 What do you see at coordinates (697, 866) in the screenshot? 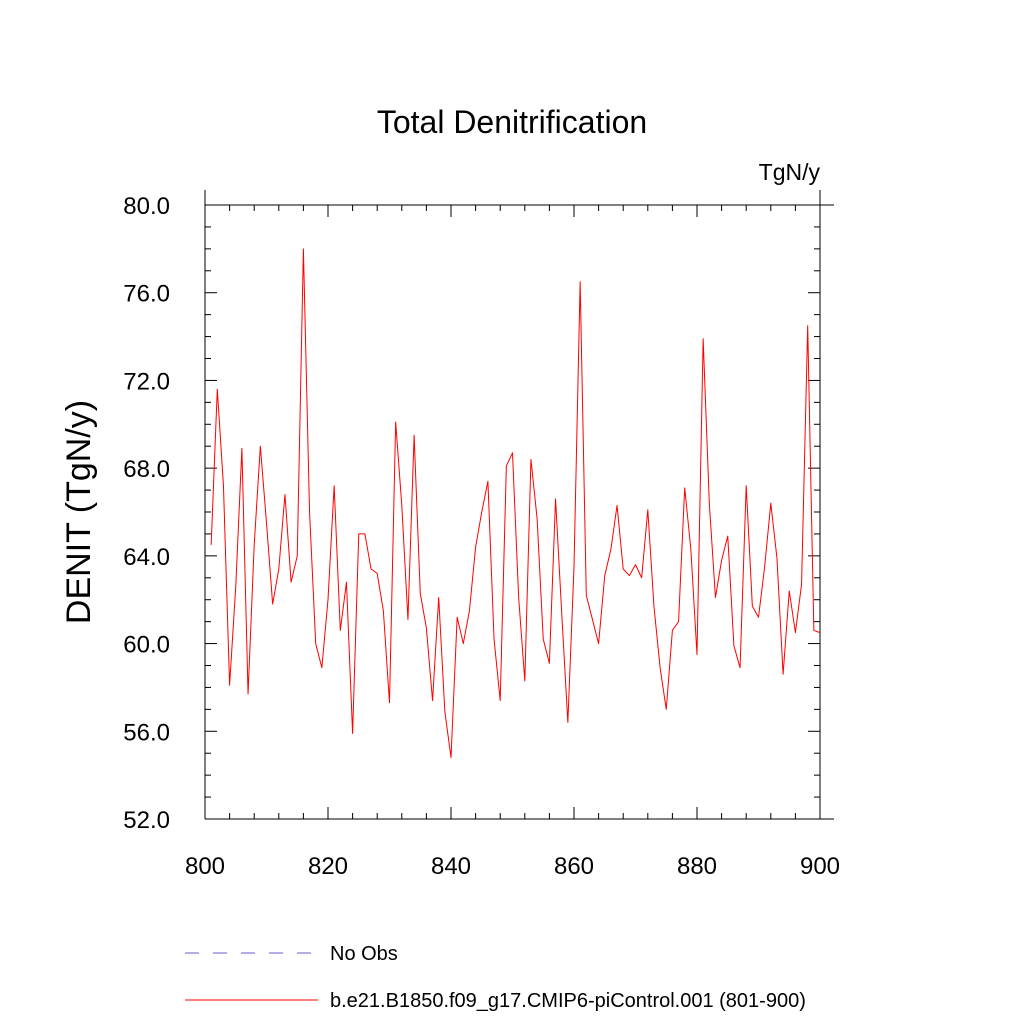
I see `x-tick-label: 880` at bounding box center [697, 866].